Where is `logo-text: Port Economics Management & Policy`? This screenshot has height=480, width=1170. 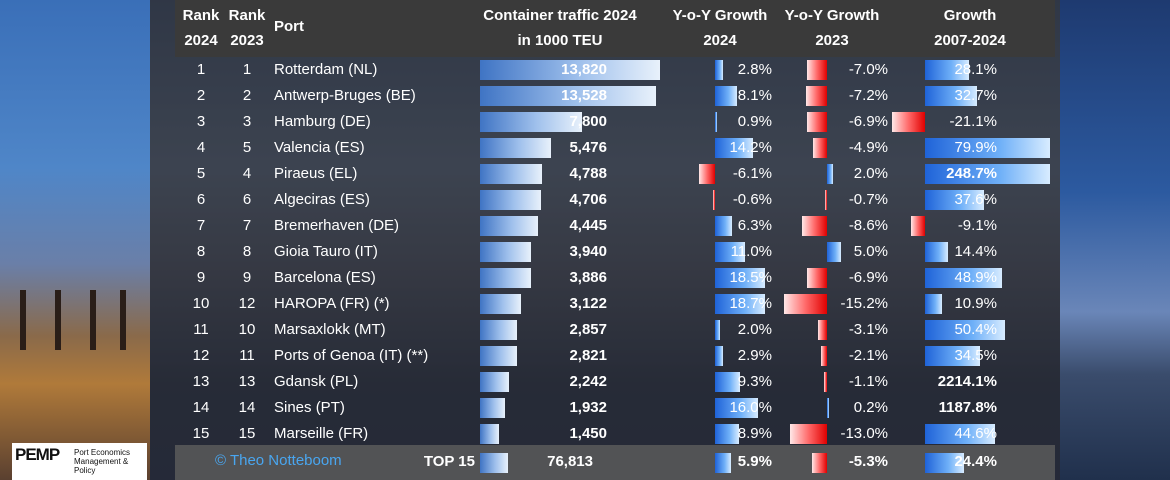
logo-text: Port Economics Management & Policy is located at coordinates (102, 461).